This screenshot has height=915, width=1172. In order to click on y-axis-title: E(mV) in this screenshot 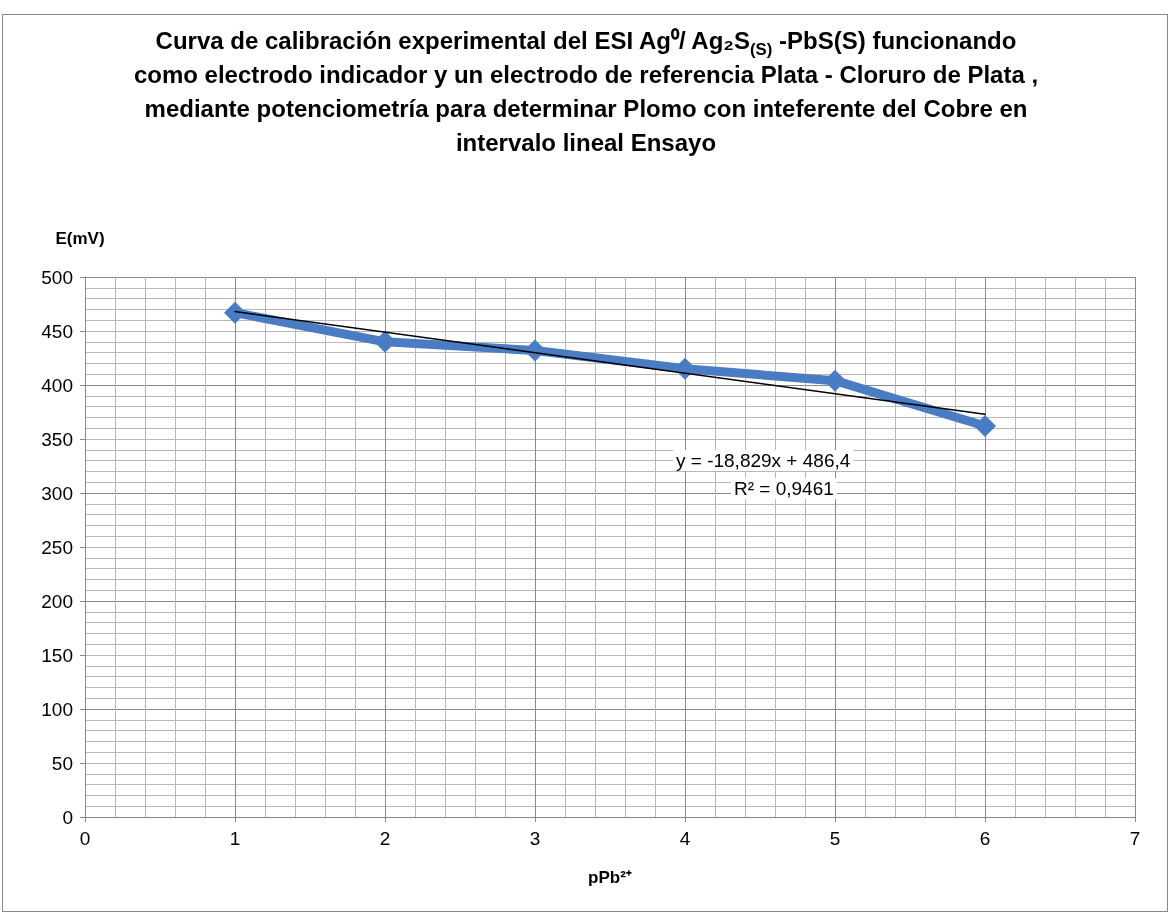, I will do `click(80, 238)`.